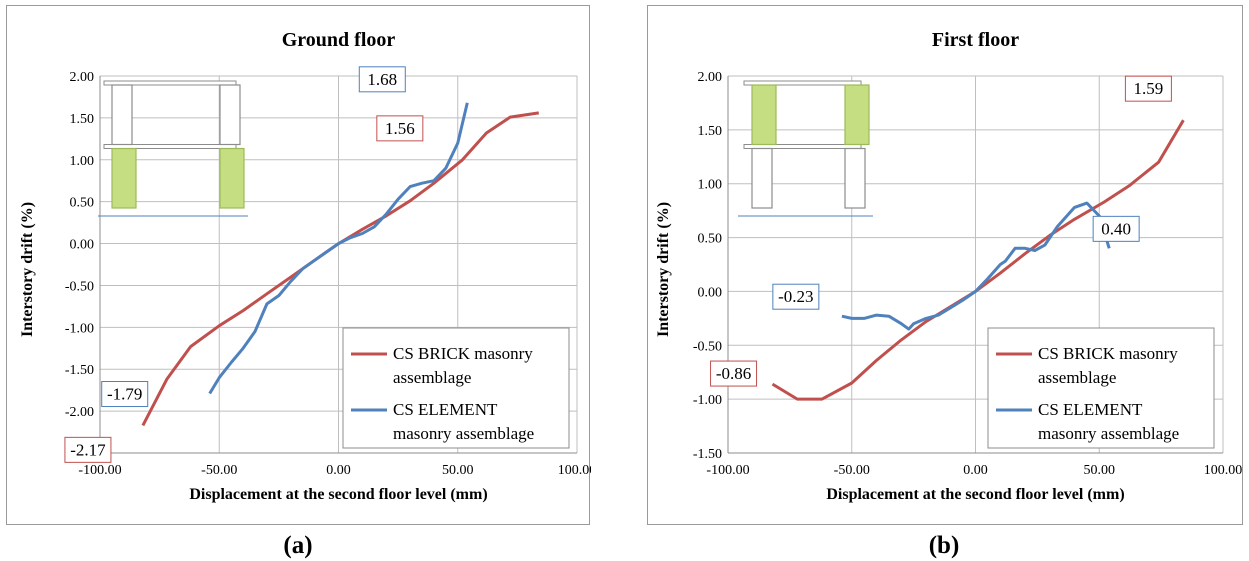  Describe the element at coordinates (339, 40) in the screenshot. I see `chart-title: Ground floor` at that location.